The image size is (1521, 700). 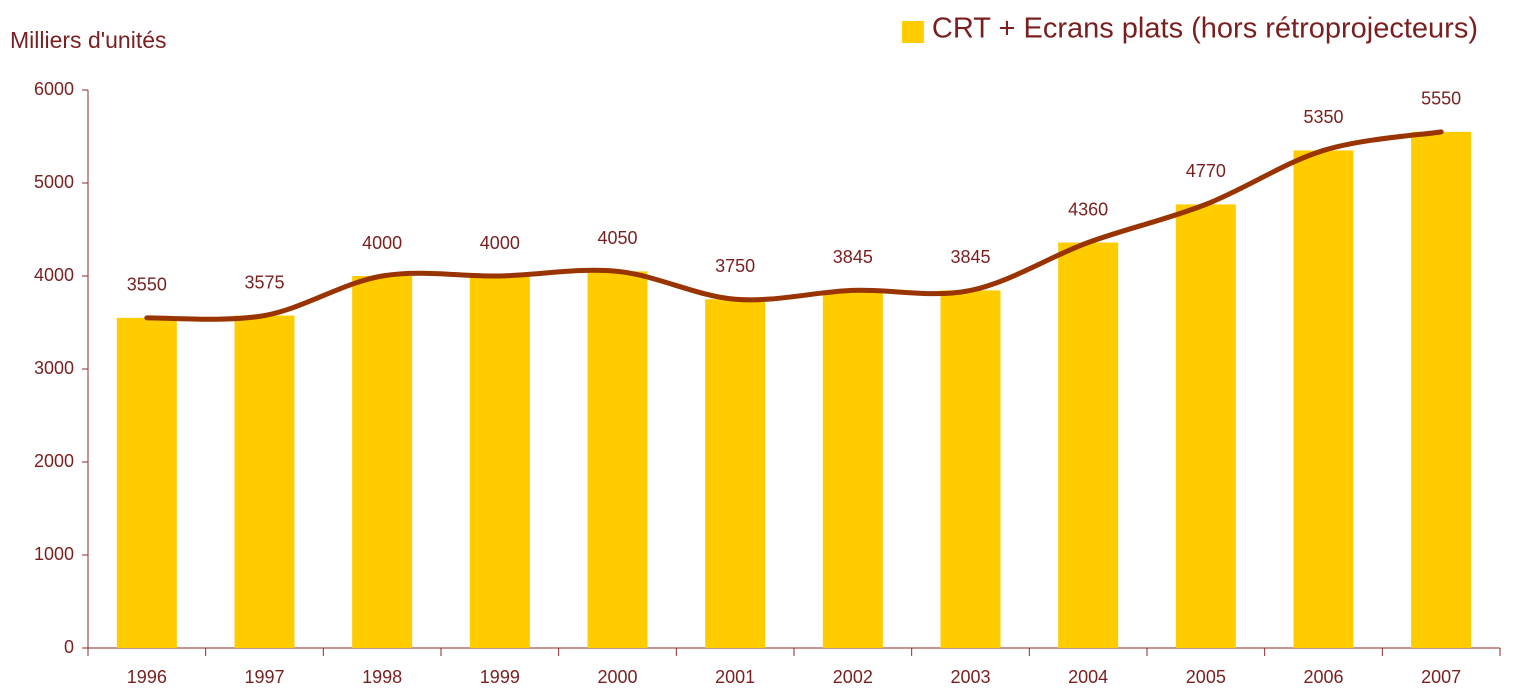 What do you see at coordinates (88, 40) in the screenshot?
I see `chart-title: Milliers d'unités` at bounding box center [88, 40].